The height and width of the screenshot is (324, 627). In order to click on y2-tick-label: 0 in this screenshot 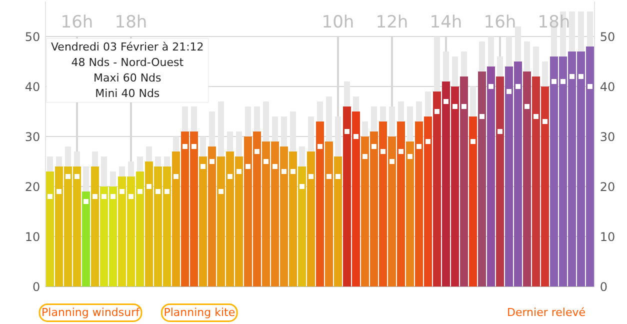, I will do `click(604, 287)`.